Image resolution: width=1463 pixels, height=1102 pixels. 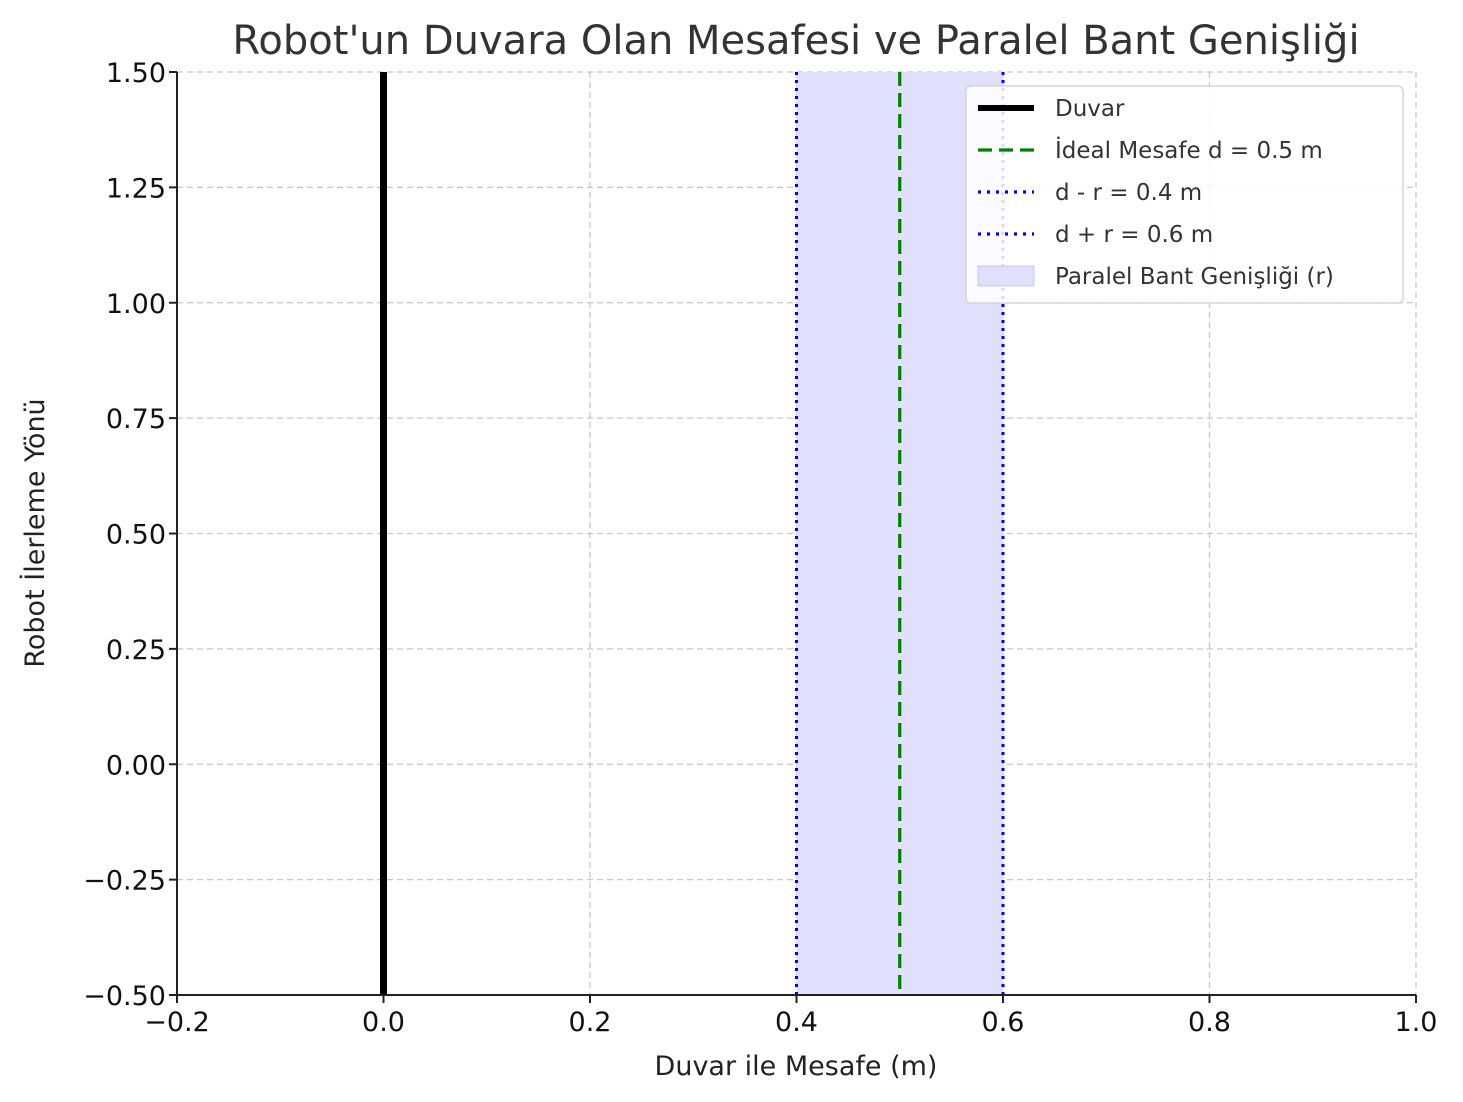 What do you see at coordinates (1134, 235) in the screenshot?
I see `legend-label-3: d + r = 0.6 m` at bounding box center [1134, 235].